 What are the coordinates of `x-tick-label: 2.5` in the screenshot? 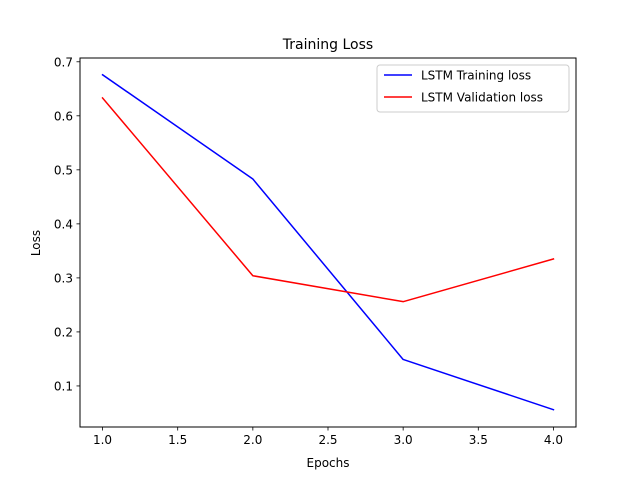 It's located at (327, 440).